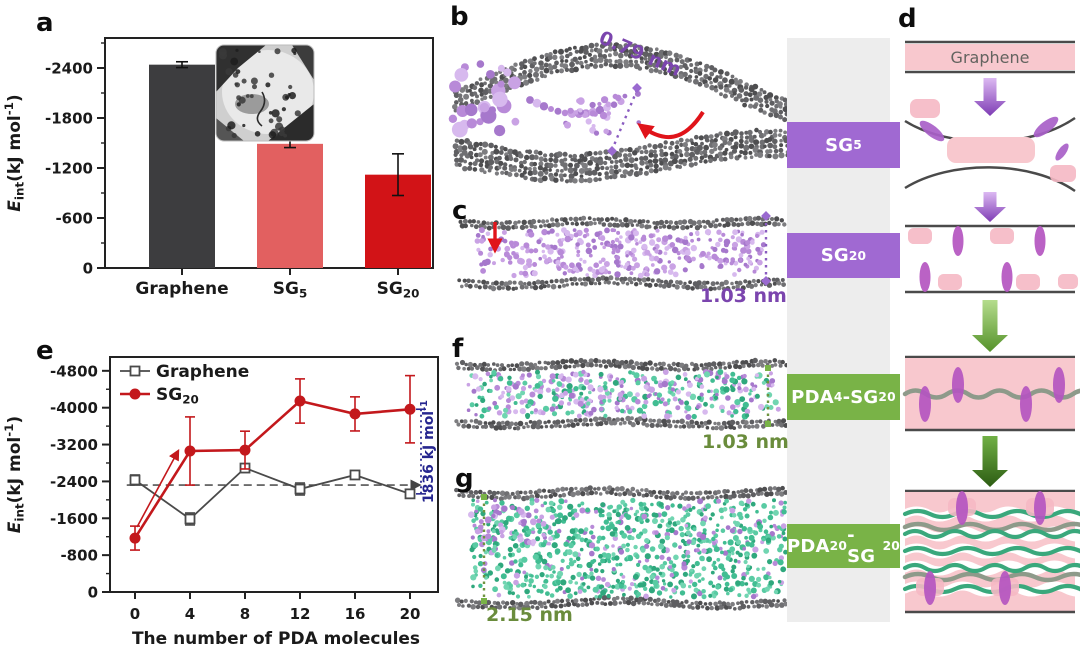  What do you see at coordinates (74, 445) in the screenshot?
I see `y-tick-label: -3200` at bounding box center [74, 445].